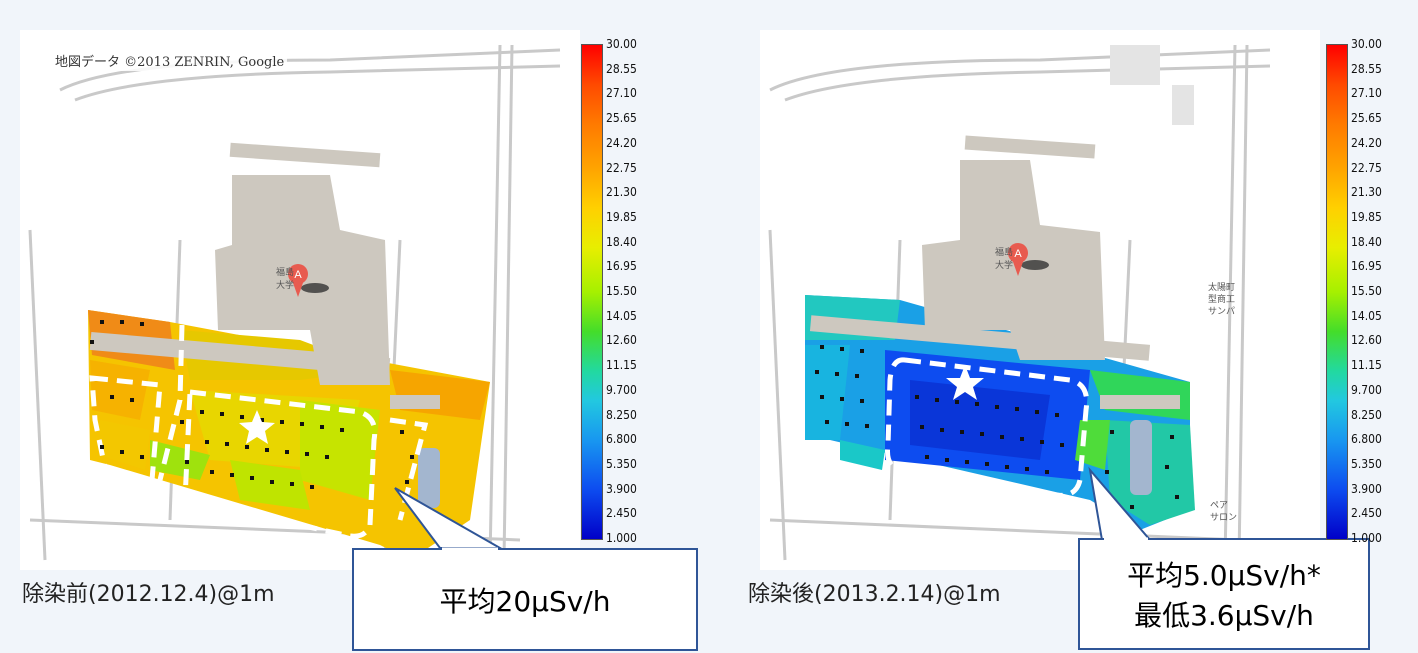 This screenshot has width=1418, height=653. I want to click on map-label-shoko: 型商工, so click(1221, 299).